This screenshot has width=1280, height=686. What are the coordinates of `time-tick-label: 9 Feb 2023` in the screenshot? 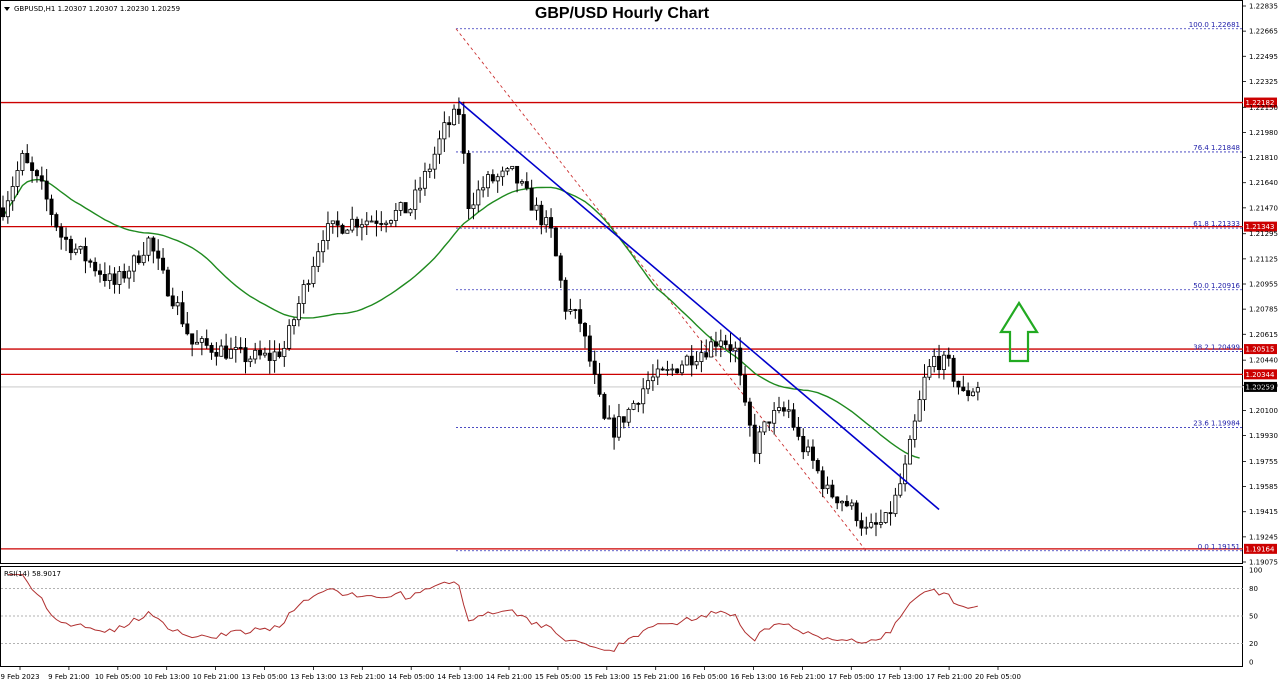 It's located at (19, 677).